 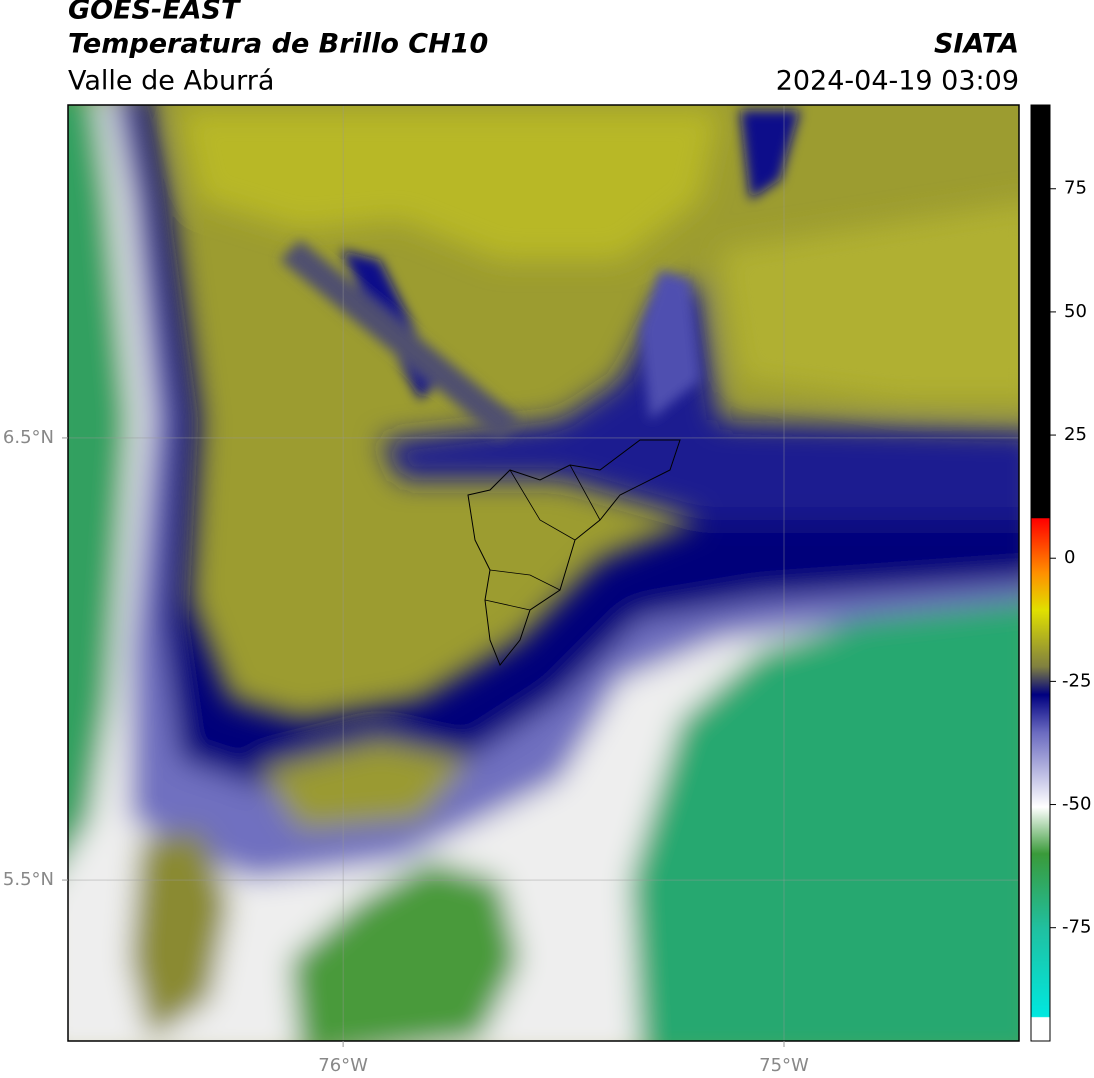 What do you see at coordinates (171, 81) in the screenshot?
I see `region: Valle de Aburrá` at bounding box center [171, 81].